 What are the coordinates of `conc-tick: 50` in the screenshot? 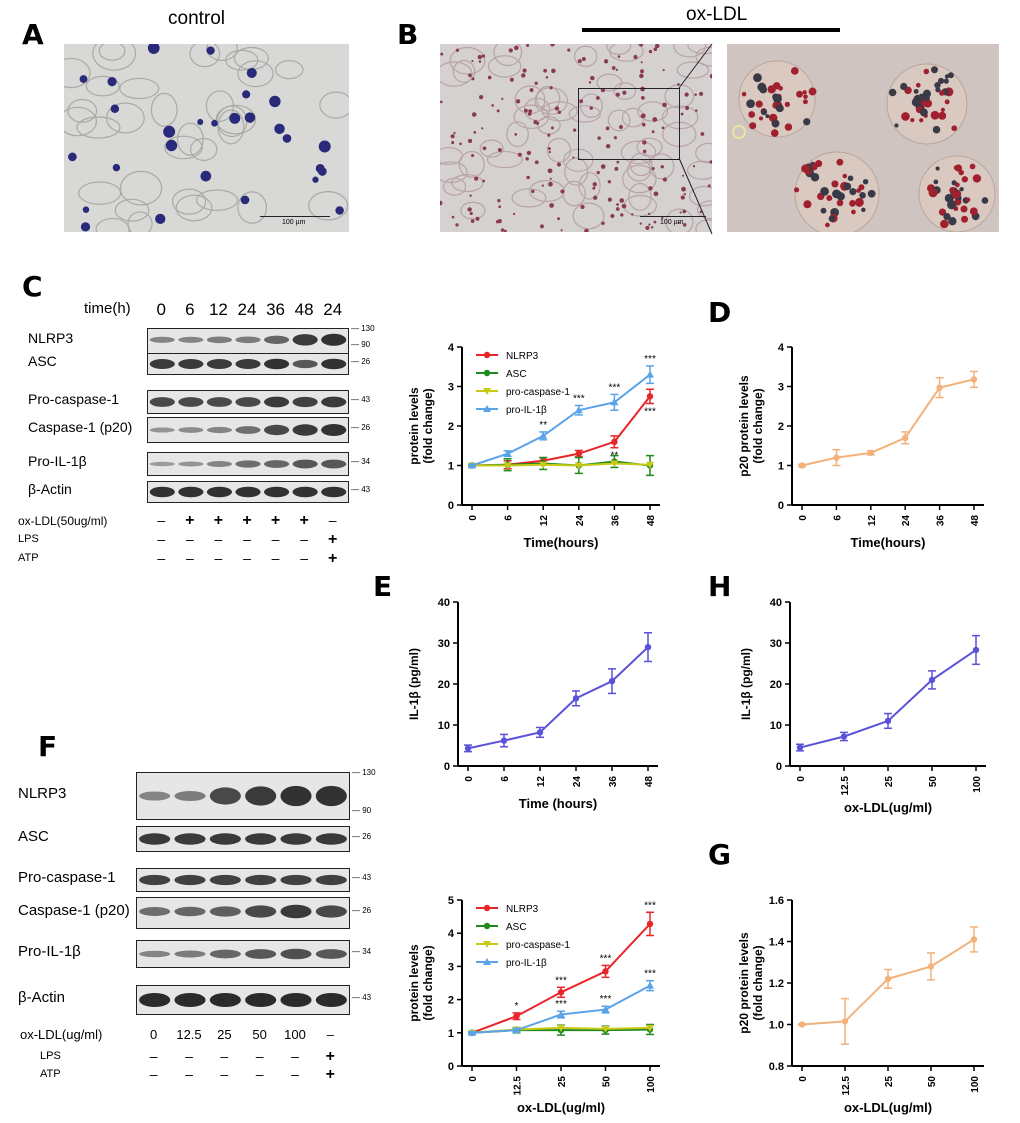 It's located at (259, 1034).